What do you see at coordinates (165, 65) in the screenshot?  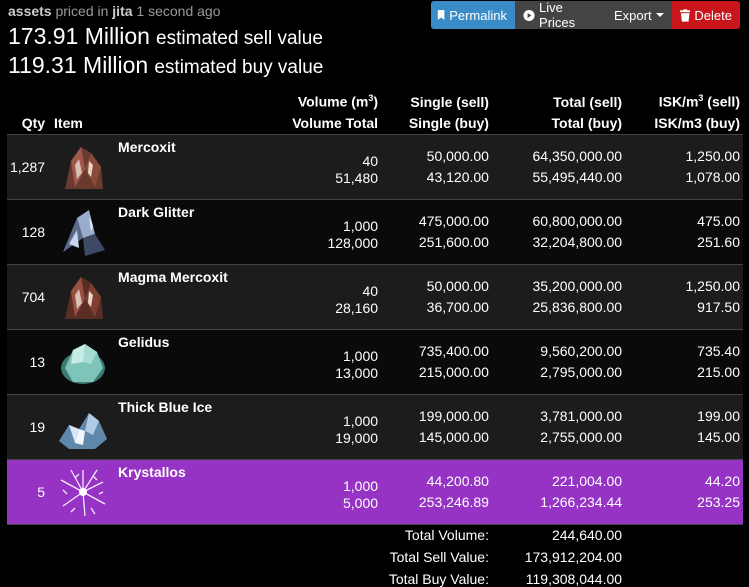 I see `buy-value-summary: 119.31 Million estimated buy value` at bounding box center [165, 65].